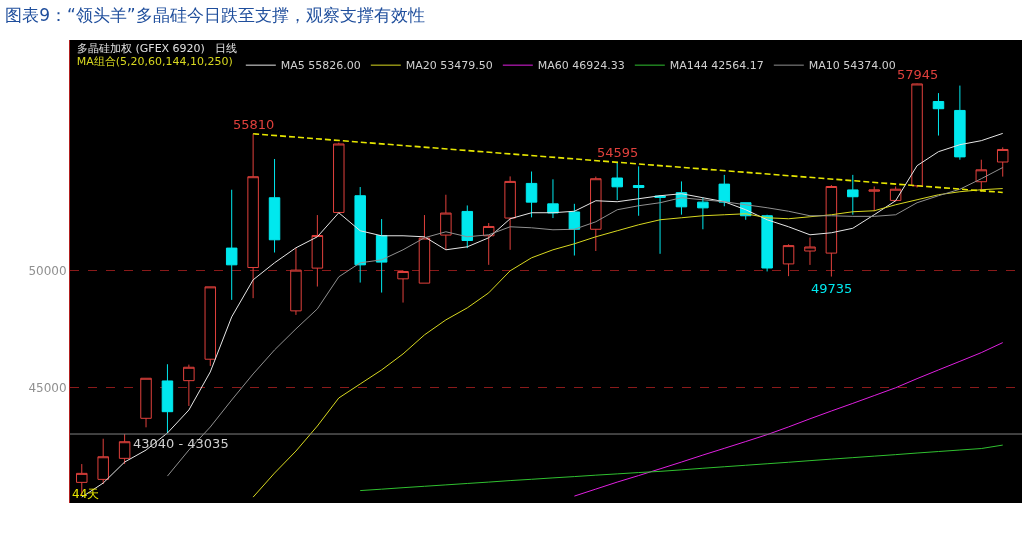 The width and height of the screenshot is (1032, 535). What do you see at coordinates (254, 124) in the screenshot?
I see `annotation: 55810` at bounding box center [254, 124].